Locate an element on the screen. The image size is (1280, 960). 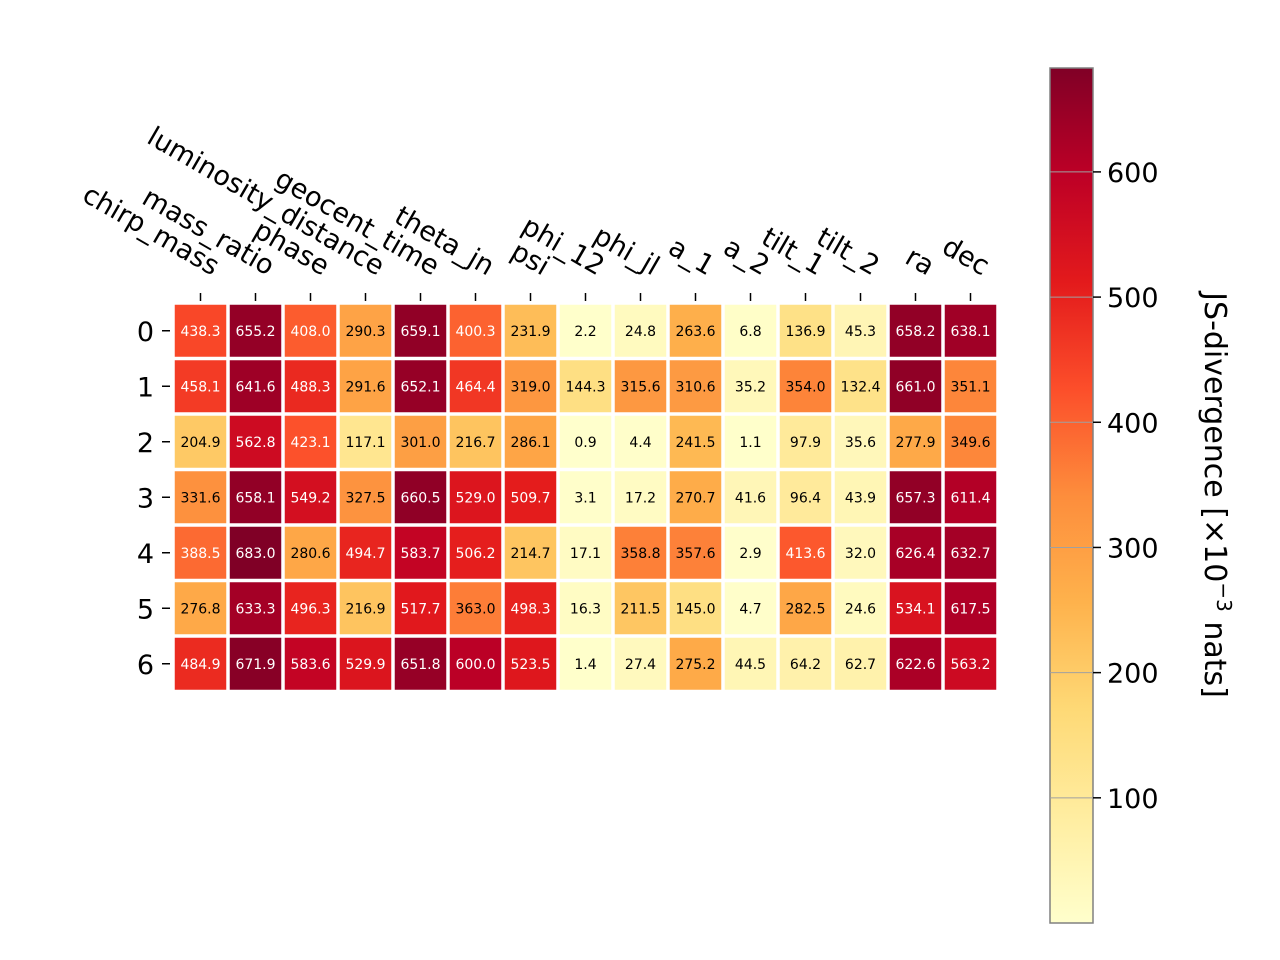
cell-value-label: 600.0 is located at coordinates (475, 665).